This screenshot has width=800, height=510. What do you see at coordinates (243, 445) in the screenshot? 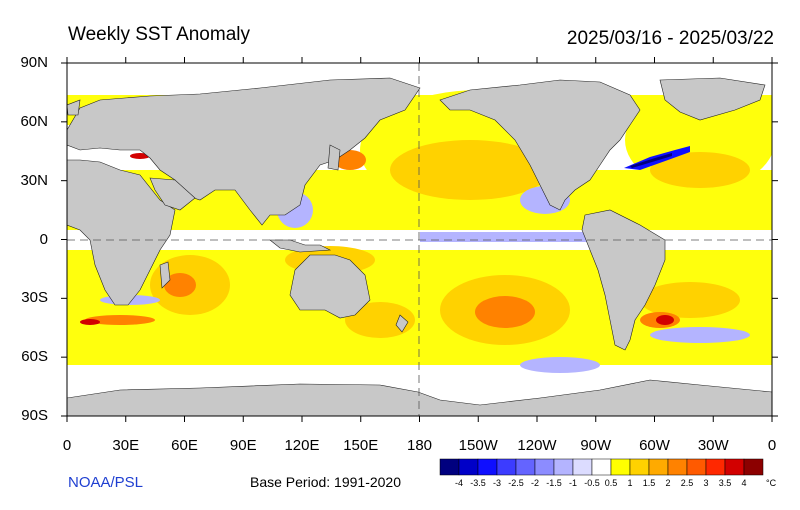
I see `lon-label: 90E` at bounding box center [243, 445].